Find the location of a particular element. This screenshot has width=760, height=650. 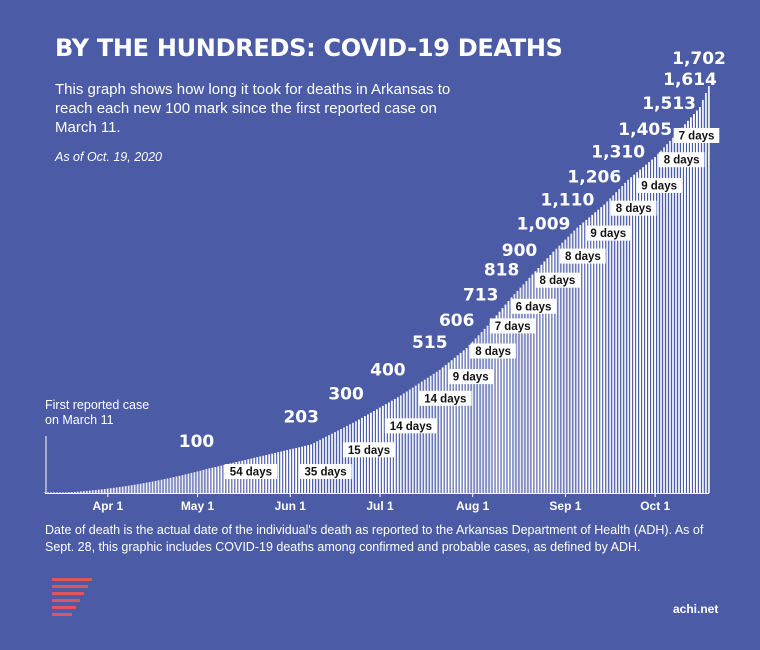

x-tick-label: Jun 1 is located at coordinates (291, 506).